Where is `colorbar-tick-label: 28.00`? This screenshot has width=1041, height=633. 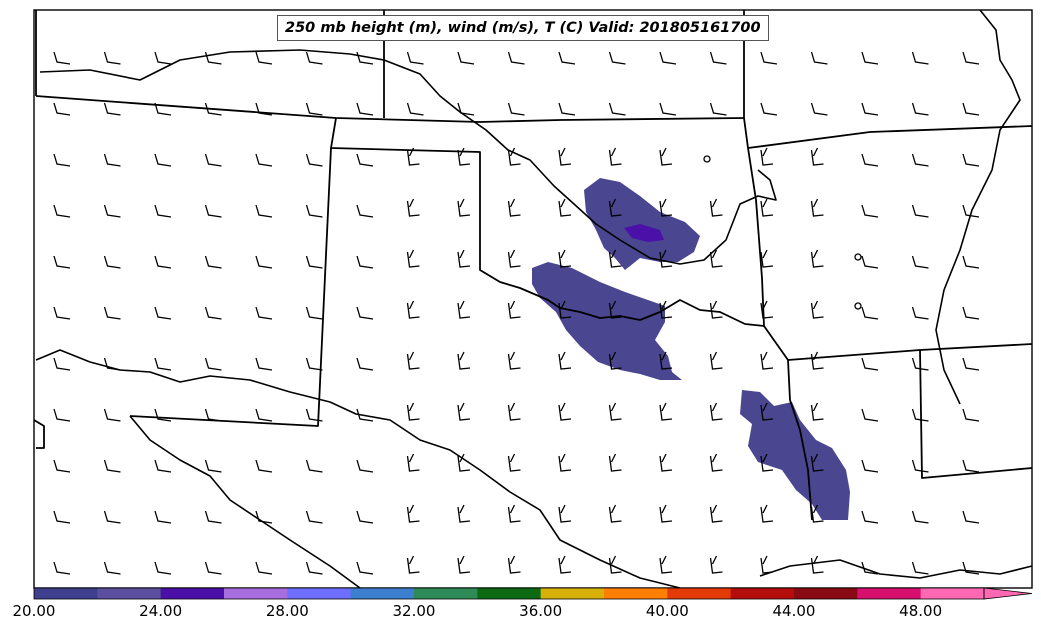
colorbar-tick-label: 28.00 is located at coordinates (287, 611).